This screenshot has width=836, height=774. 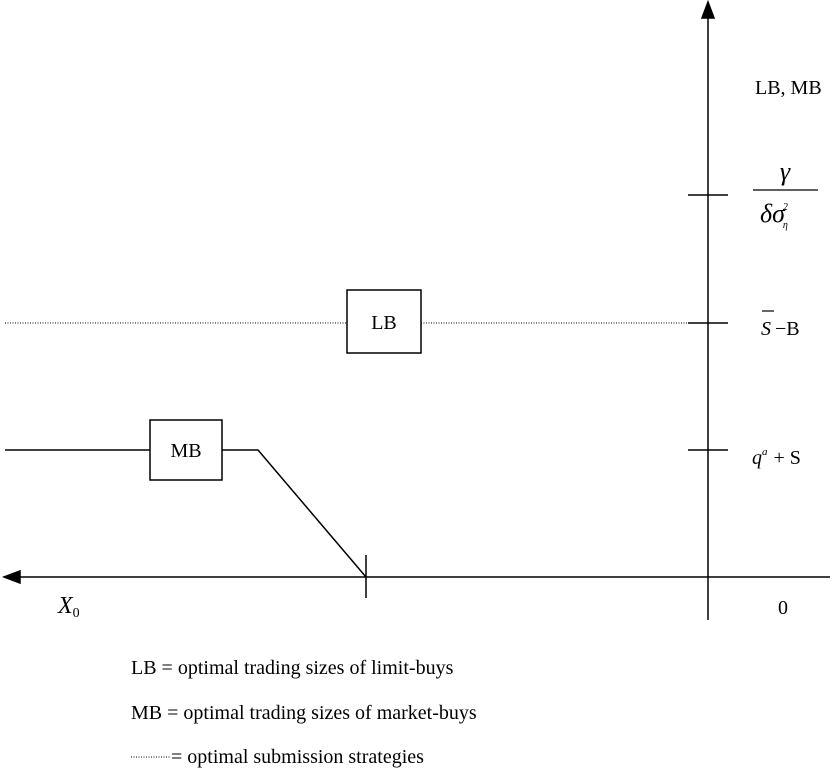 What do you see at coordinates (787, 329) in the screenshot?
I see `rest: −B` at bounding box center [787, 329].